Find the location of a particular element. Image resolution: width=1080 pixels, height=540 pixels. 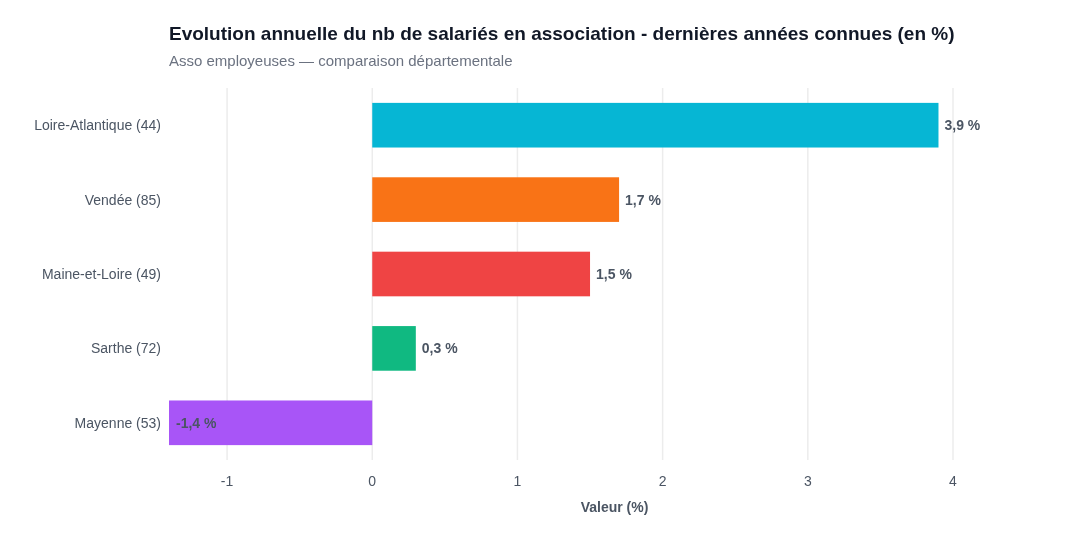

x-tick-label: 1 is located at coordinates (517, 481).